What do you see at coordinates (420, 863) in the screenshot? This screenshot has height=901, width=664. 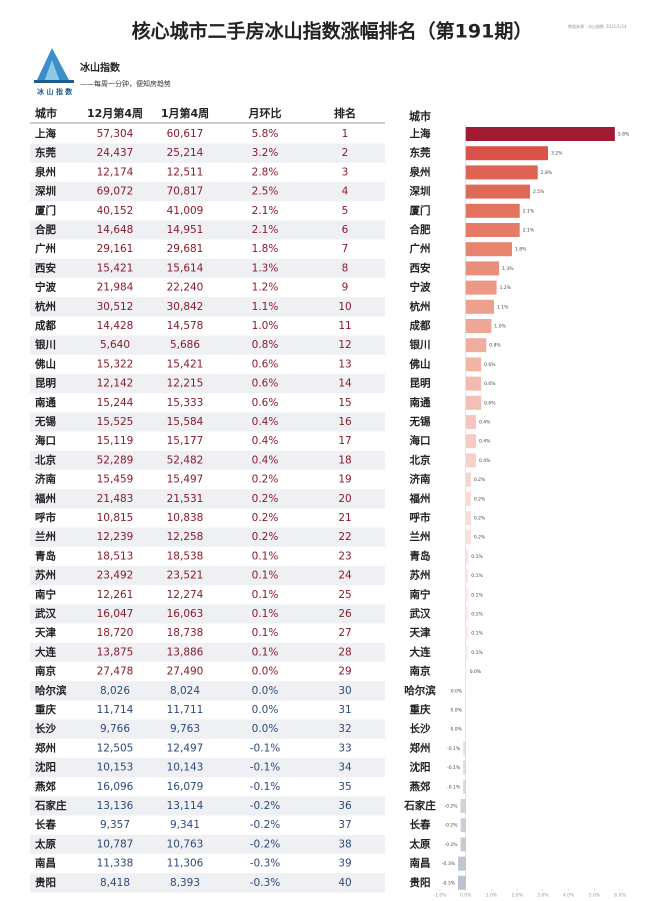 I see `category-label: 南昌` at bounding box center [420, 863].